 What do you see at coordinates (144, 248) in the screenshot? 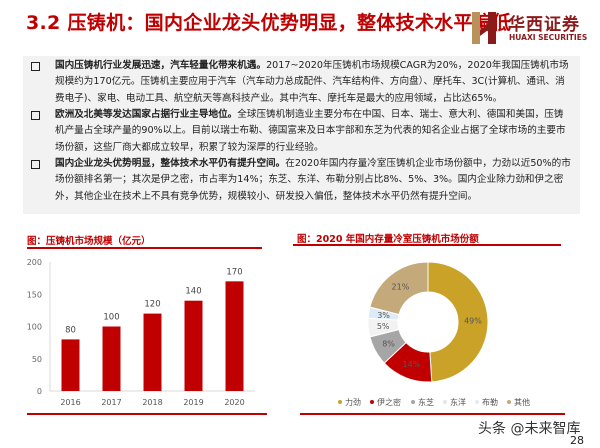
I see `bar-chart-title-rule` at bounding box center [144, 248].